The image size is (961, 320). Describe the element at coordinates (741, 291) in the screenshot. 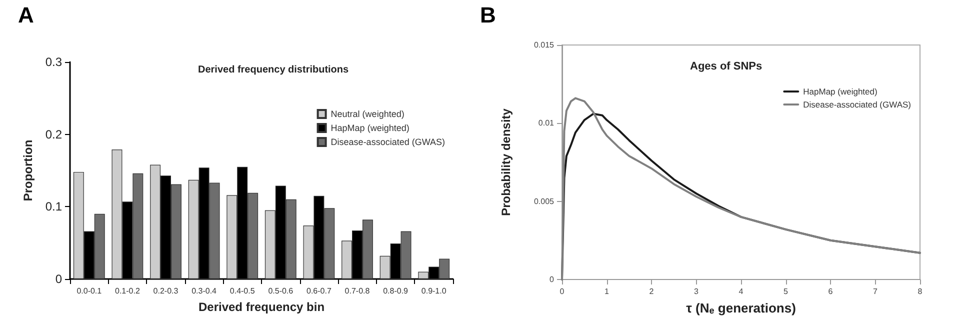

I see `x-tick-label: 4` at that location.